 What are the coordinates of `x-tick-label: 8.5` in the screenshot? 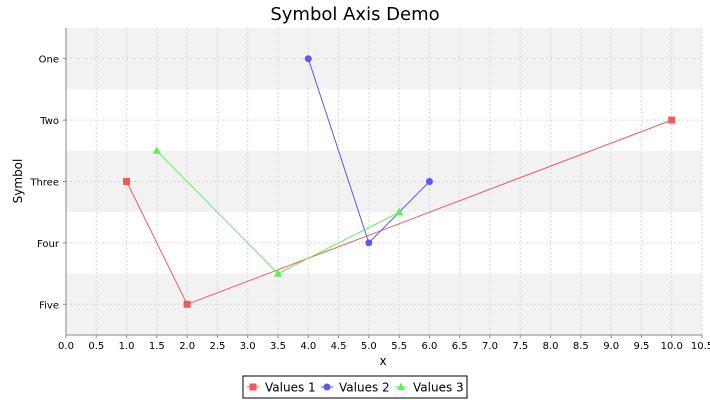 It's located at (581, 346).